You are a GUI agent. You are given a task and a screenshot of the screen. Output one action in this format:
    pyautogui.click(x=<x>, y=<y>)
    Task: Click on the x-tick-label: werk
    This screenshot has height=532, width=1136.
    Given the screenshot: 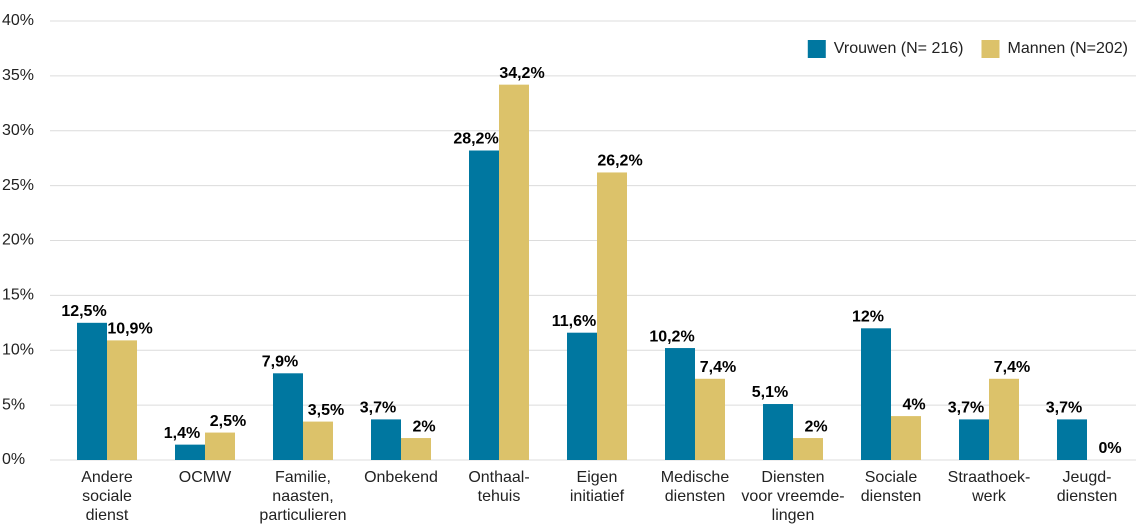 What is the action you would take?
    pyautogui.click(x=989, y=496)
    